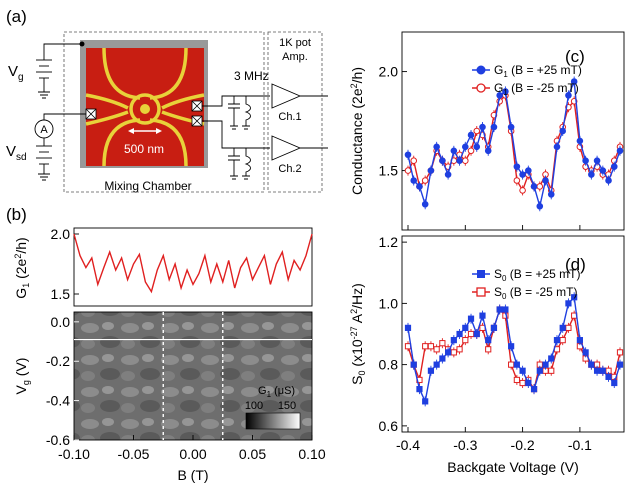  What do you see at coordinates (58, 361) in the screenshot?
I see `panel-b-heatmap-ytick-label: -0.2` at bounding box center [58, 361].